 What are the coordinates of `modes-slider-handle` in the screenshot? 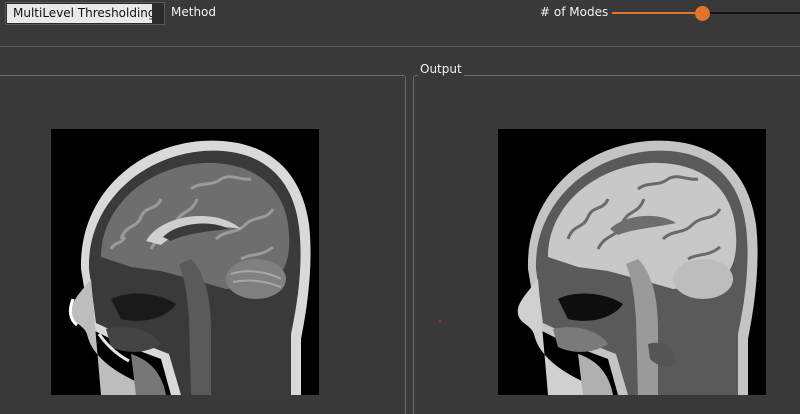 It's located at (702, 13).